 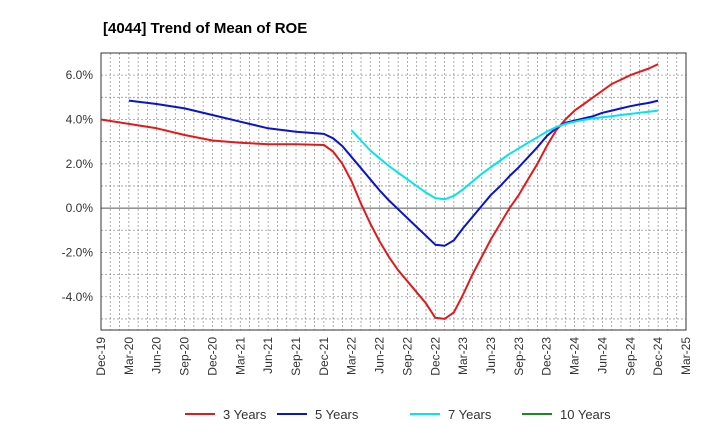 I want to click on x-tick-label: Sep-22, so click(x=407, y=356).